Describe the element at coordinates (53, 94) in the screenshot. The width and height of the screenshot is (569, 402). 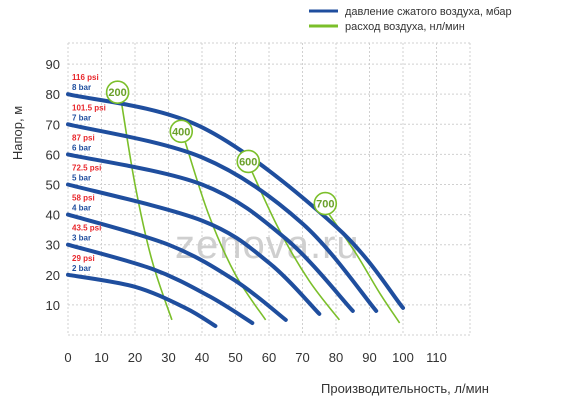
I see `y-tick-label: 80` at that location.